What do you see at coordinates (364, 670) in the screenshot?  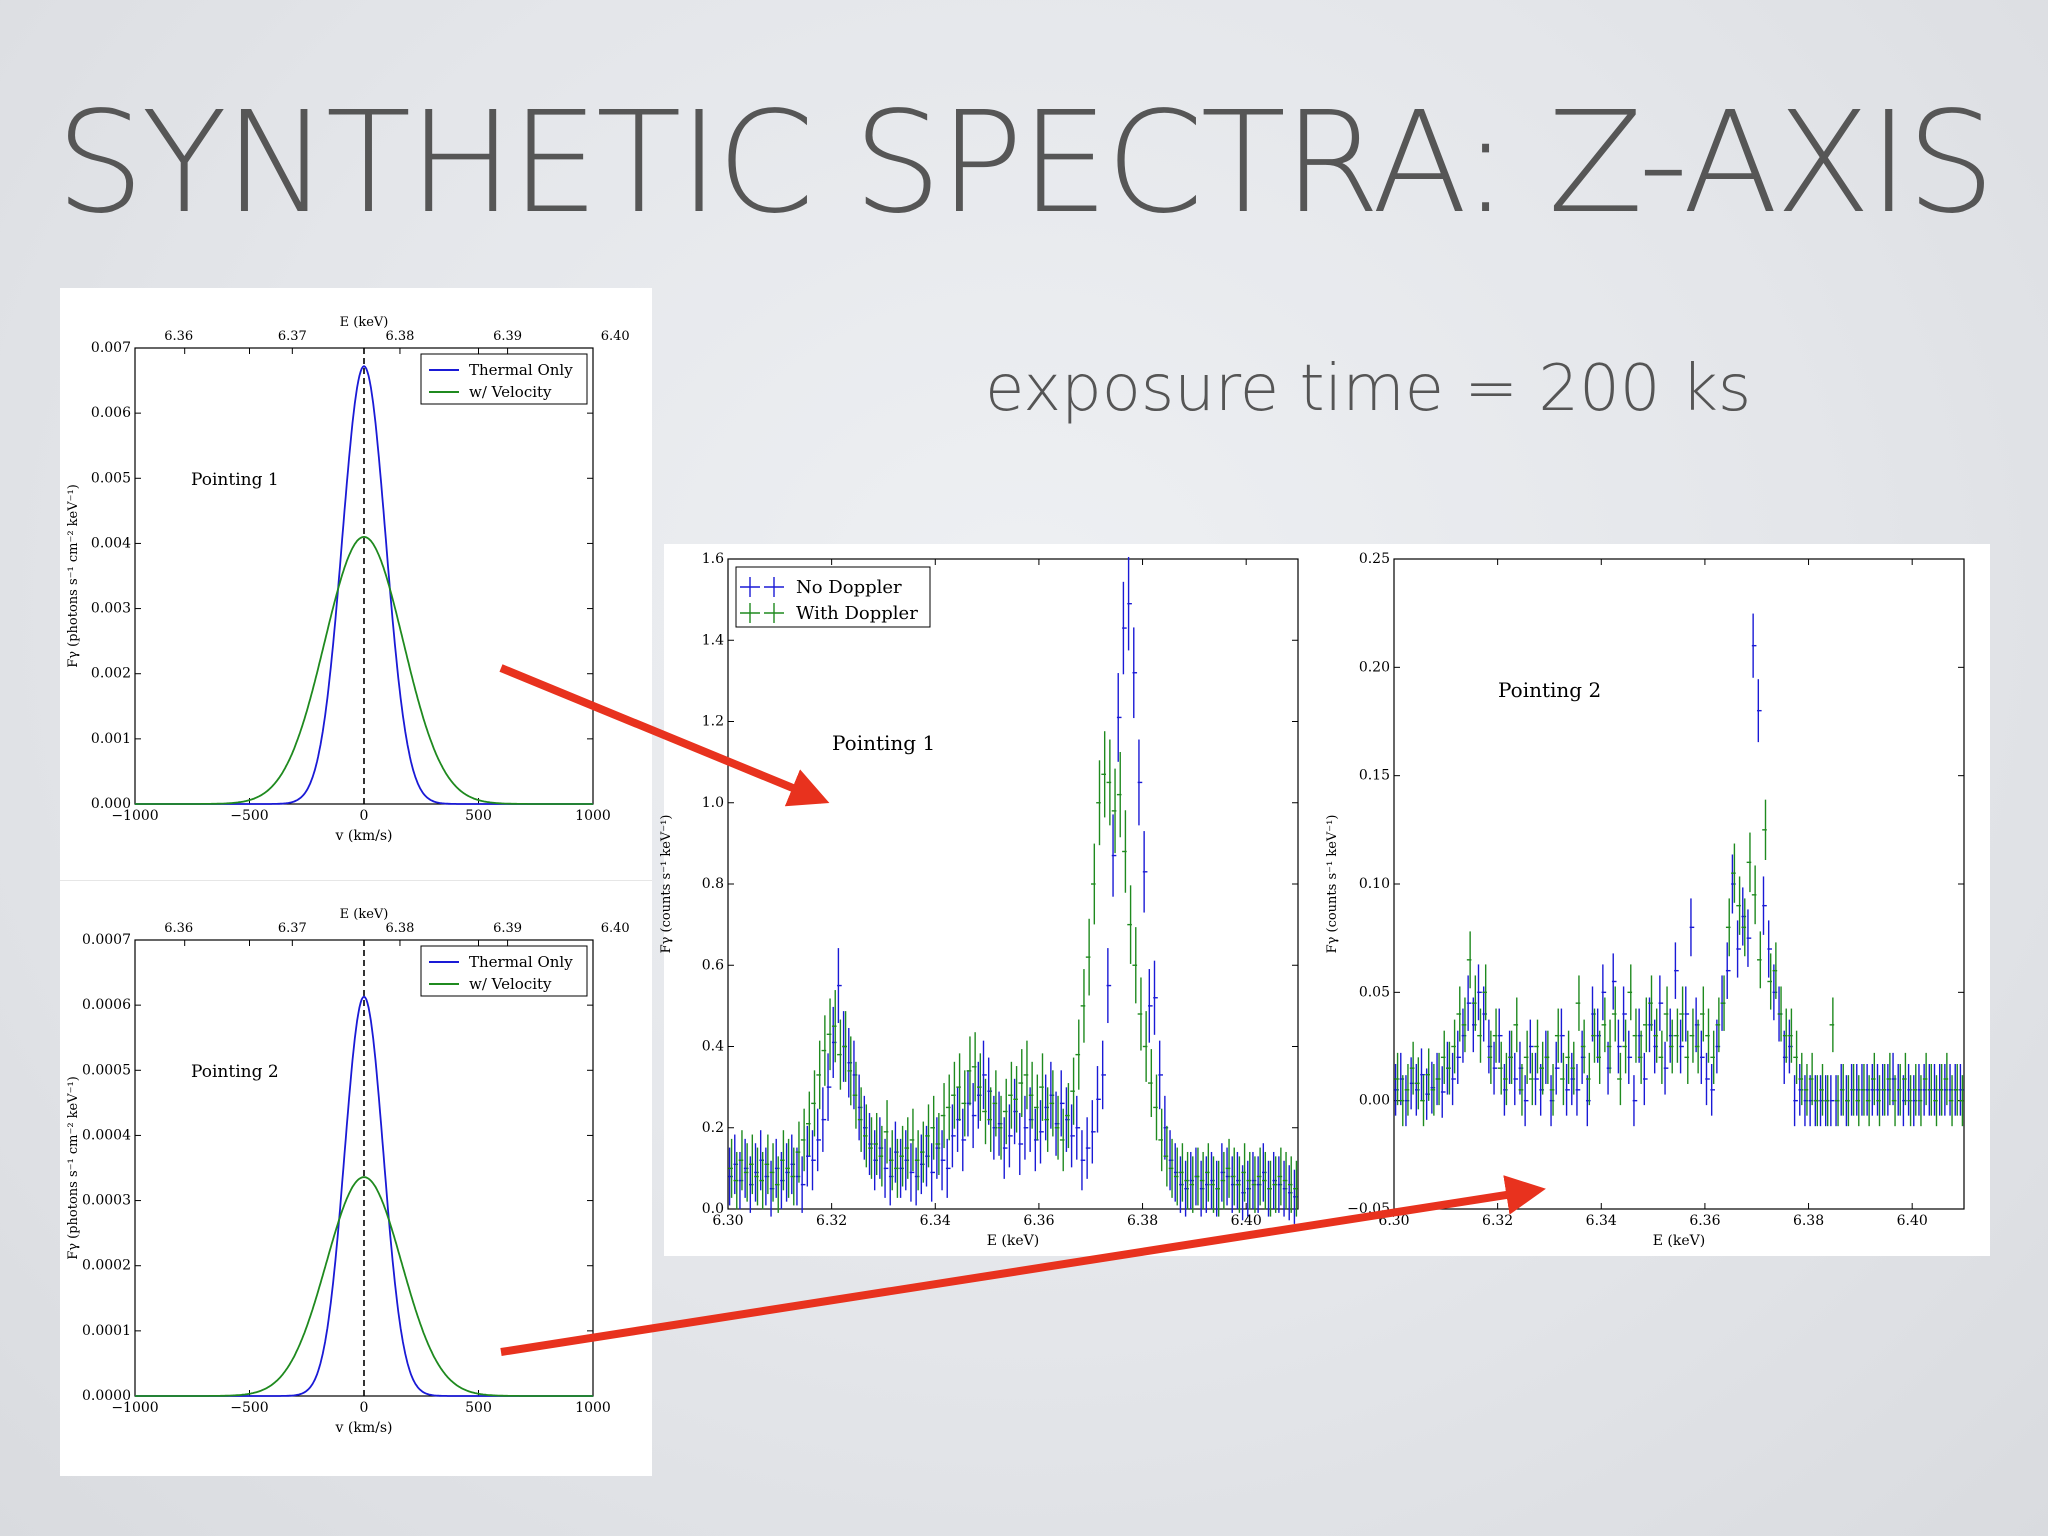 I see `p1-line-series-velocity-line` at bounding box center [364, 670].